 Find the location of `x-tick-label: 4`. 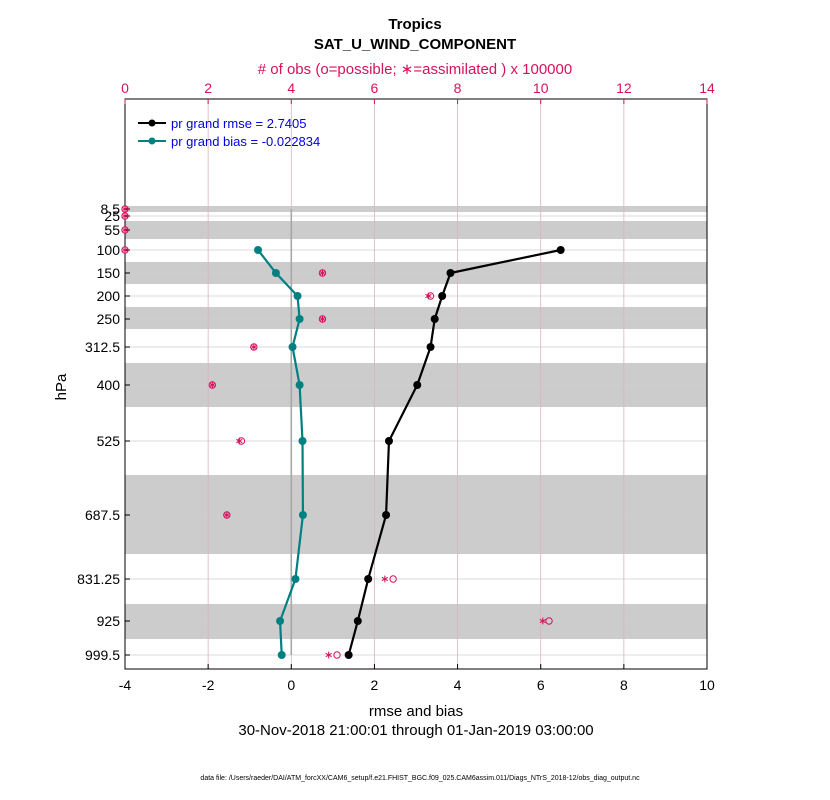

x-tick-label: 4 is located at coordinates (458, 685).